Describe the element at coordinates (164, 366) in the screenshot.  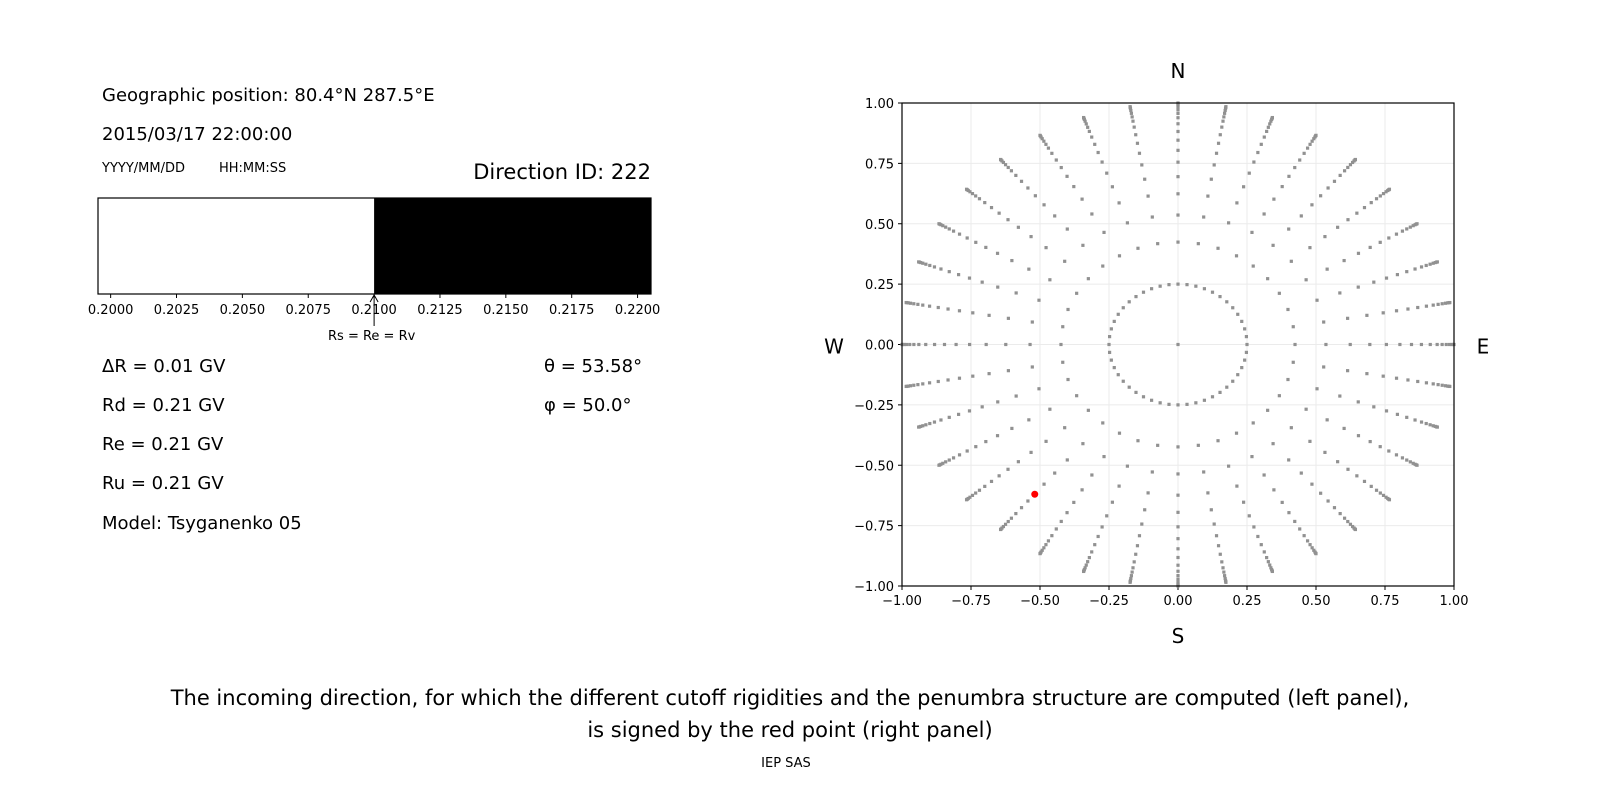
I see `delta-r: ΔR = 0.01 GV` at that location.